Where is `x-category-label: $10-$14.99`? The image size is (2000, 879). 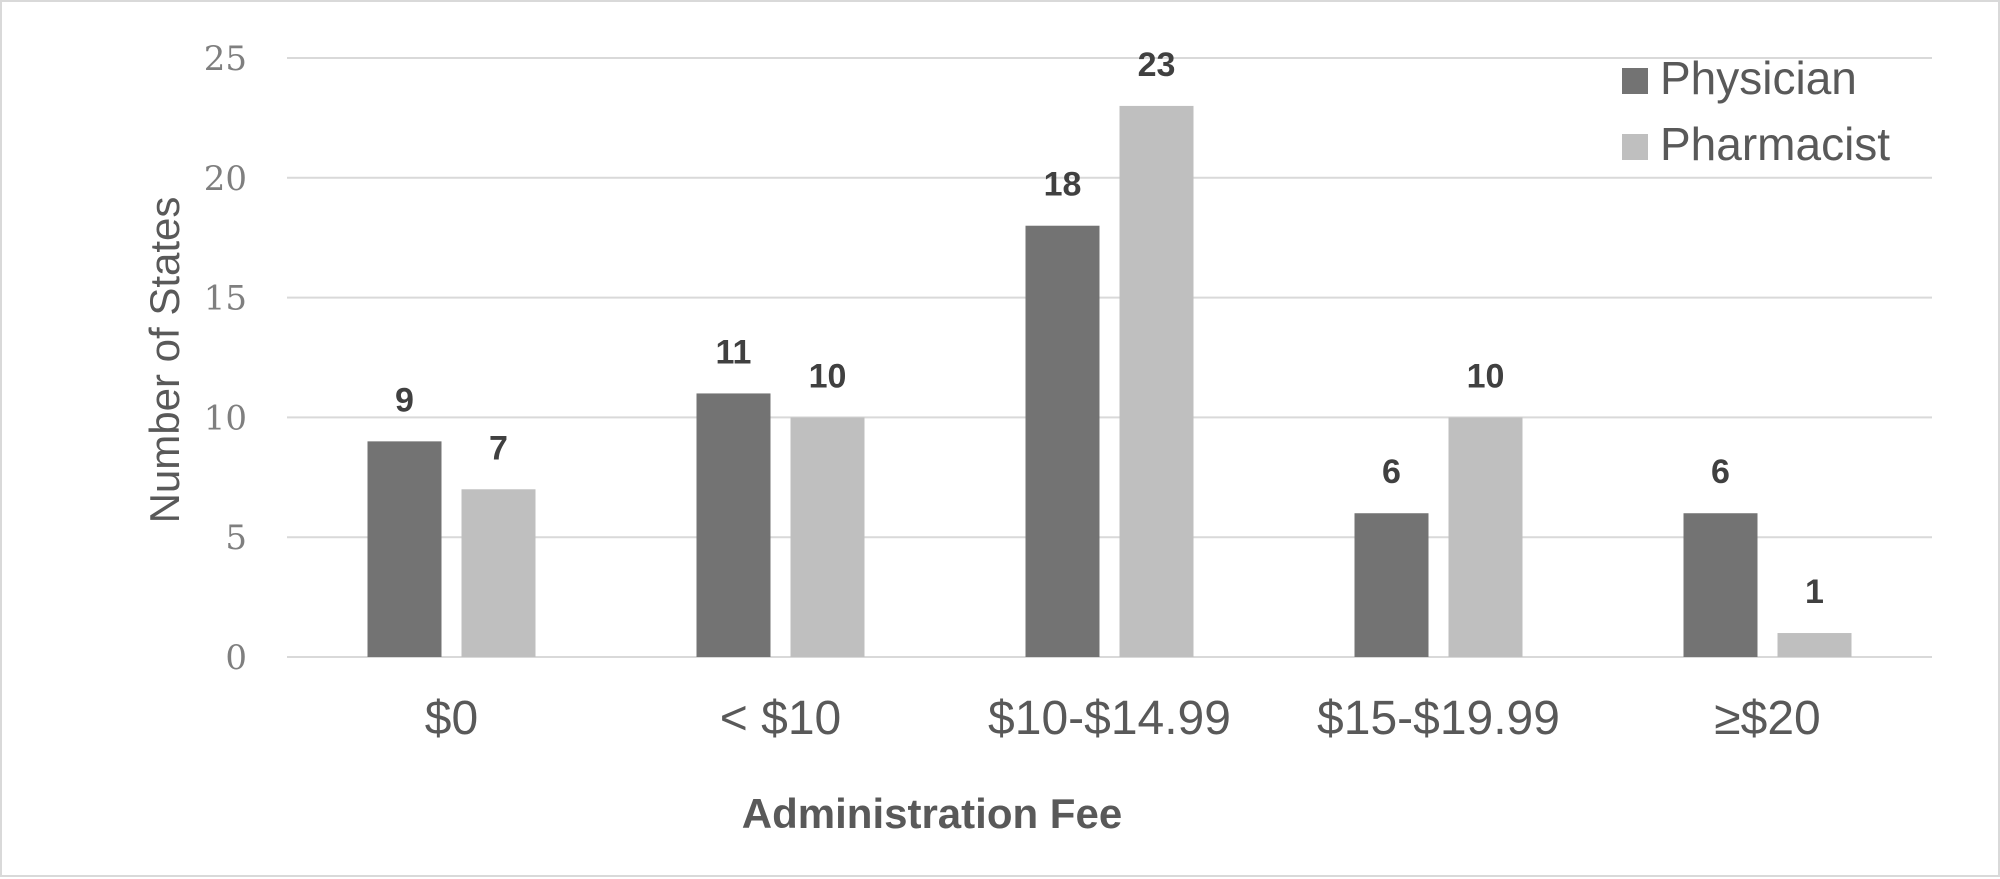
x-category-label: $10-$14.99 is located at coordinates (1109, 718).